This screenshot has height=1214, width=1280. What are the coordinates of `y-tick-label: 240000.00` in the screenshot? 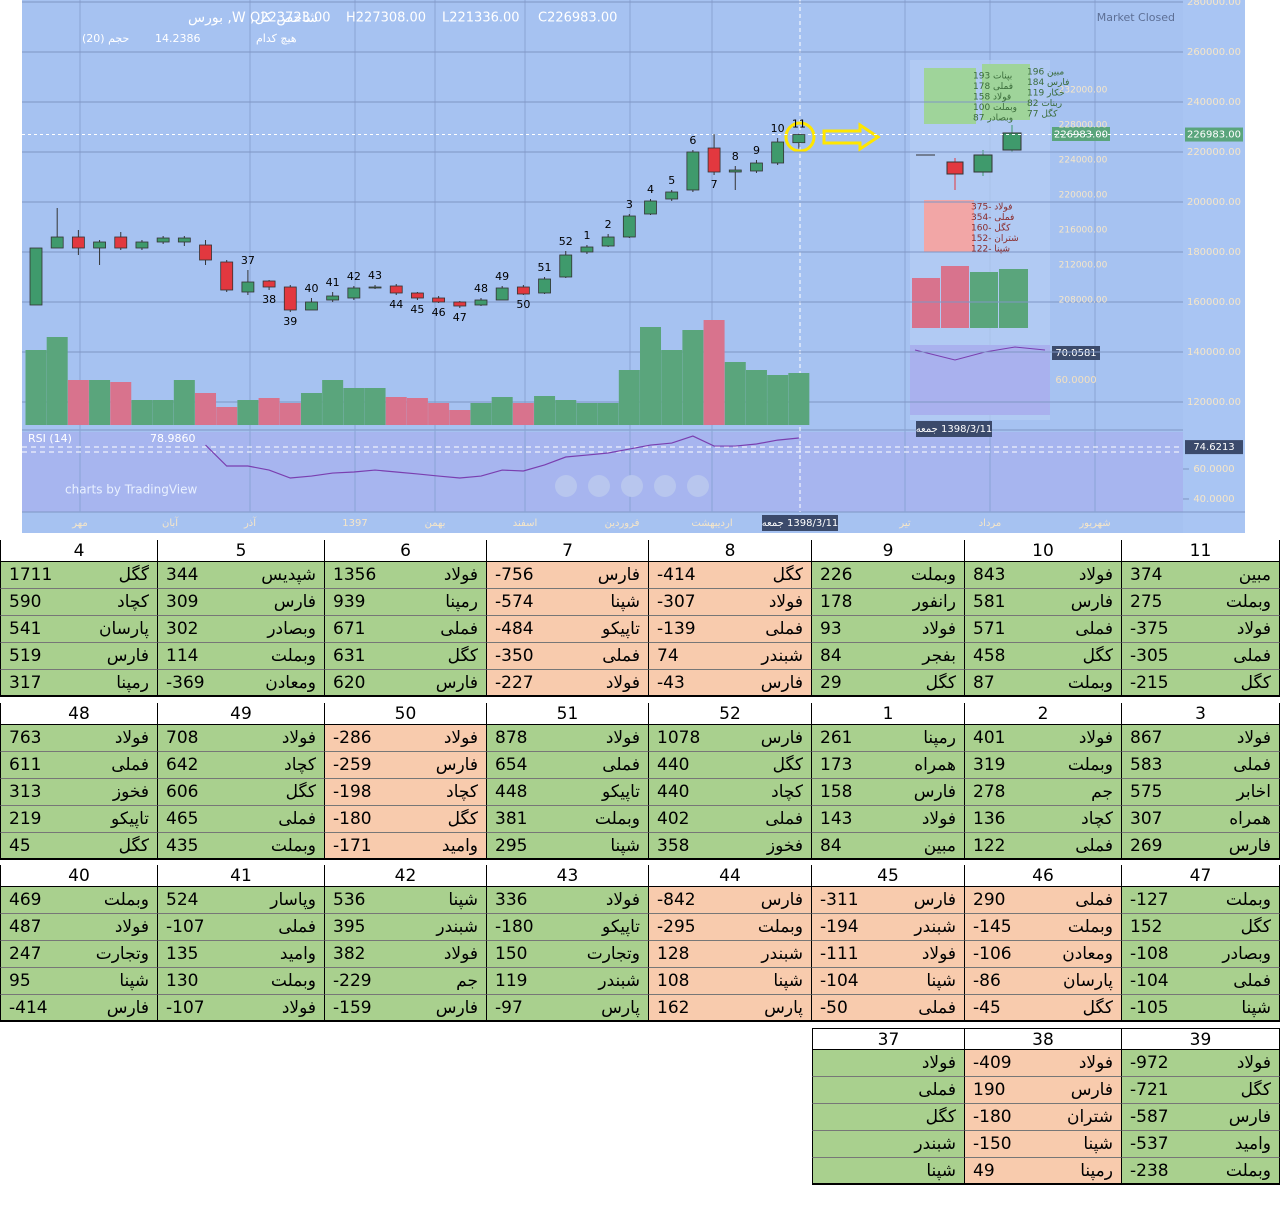 It's located at (1214, 102).